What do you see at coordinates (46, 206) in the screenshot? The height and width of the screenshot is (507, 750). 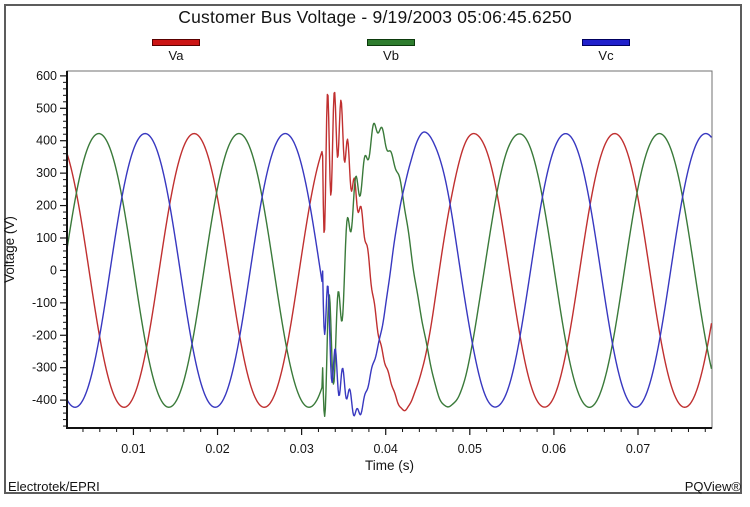 I see `y-tick-label: 200` at bounding box center [46, 206].